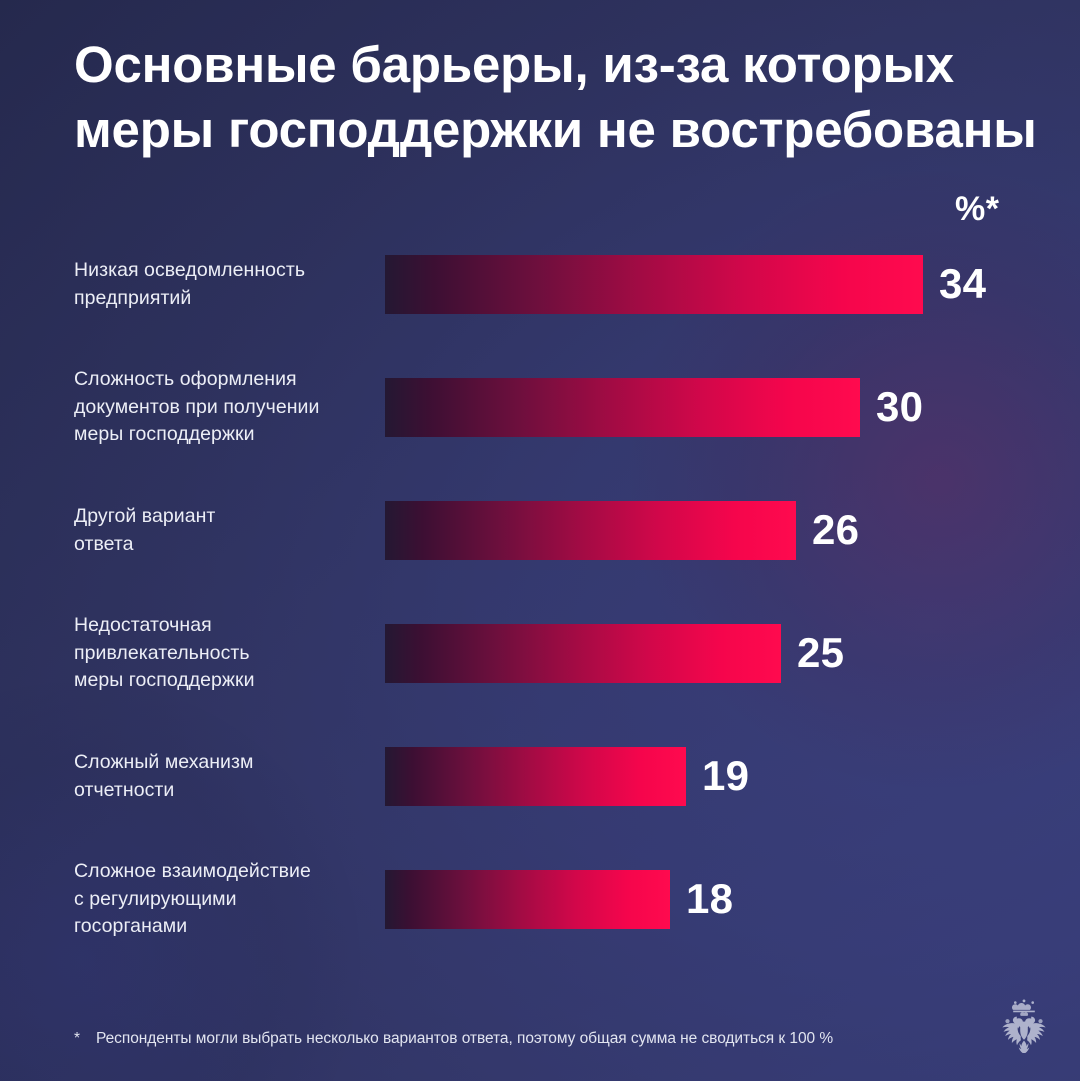 The width and height of the screenshot is (1080, 1081). Describe the element at coordinates (963, 283) in the screenshot. I see `bar-value-label: 34` at that location.